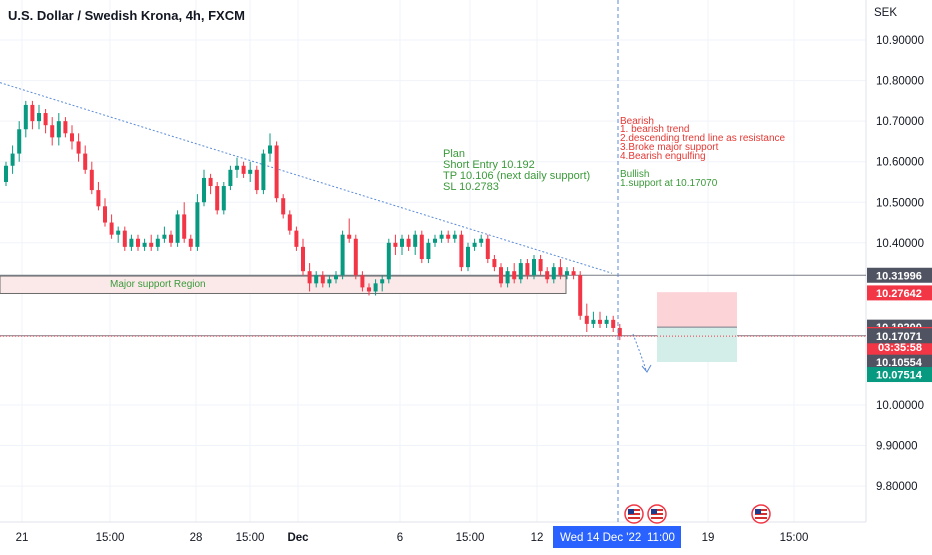  Describe the element at coordinates (454, 154) in the screenshot. I see `plan-line: Plan` at that location.